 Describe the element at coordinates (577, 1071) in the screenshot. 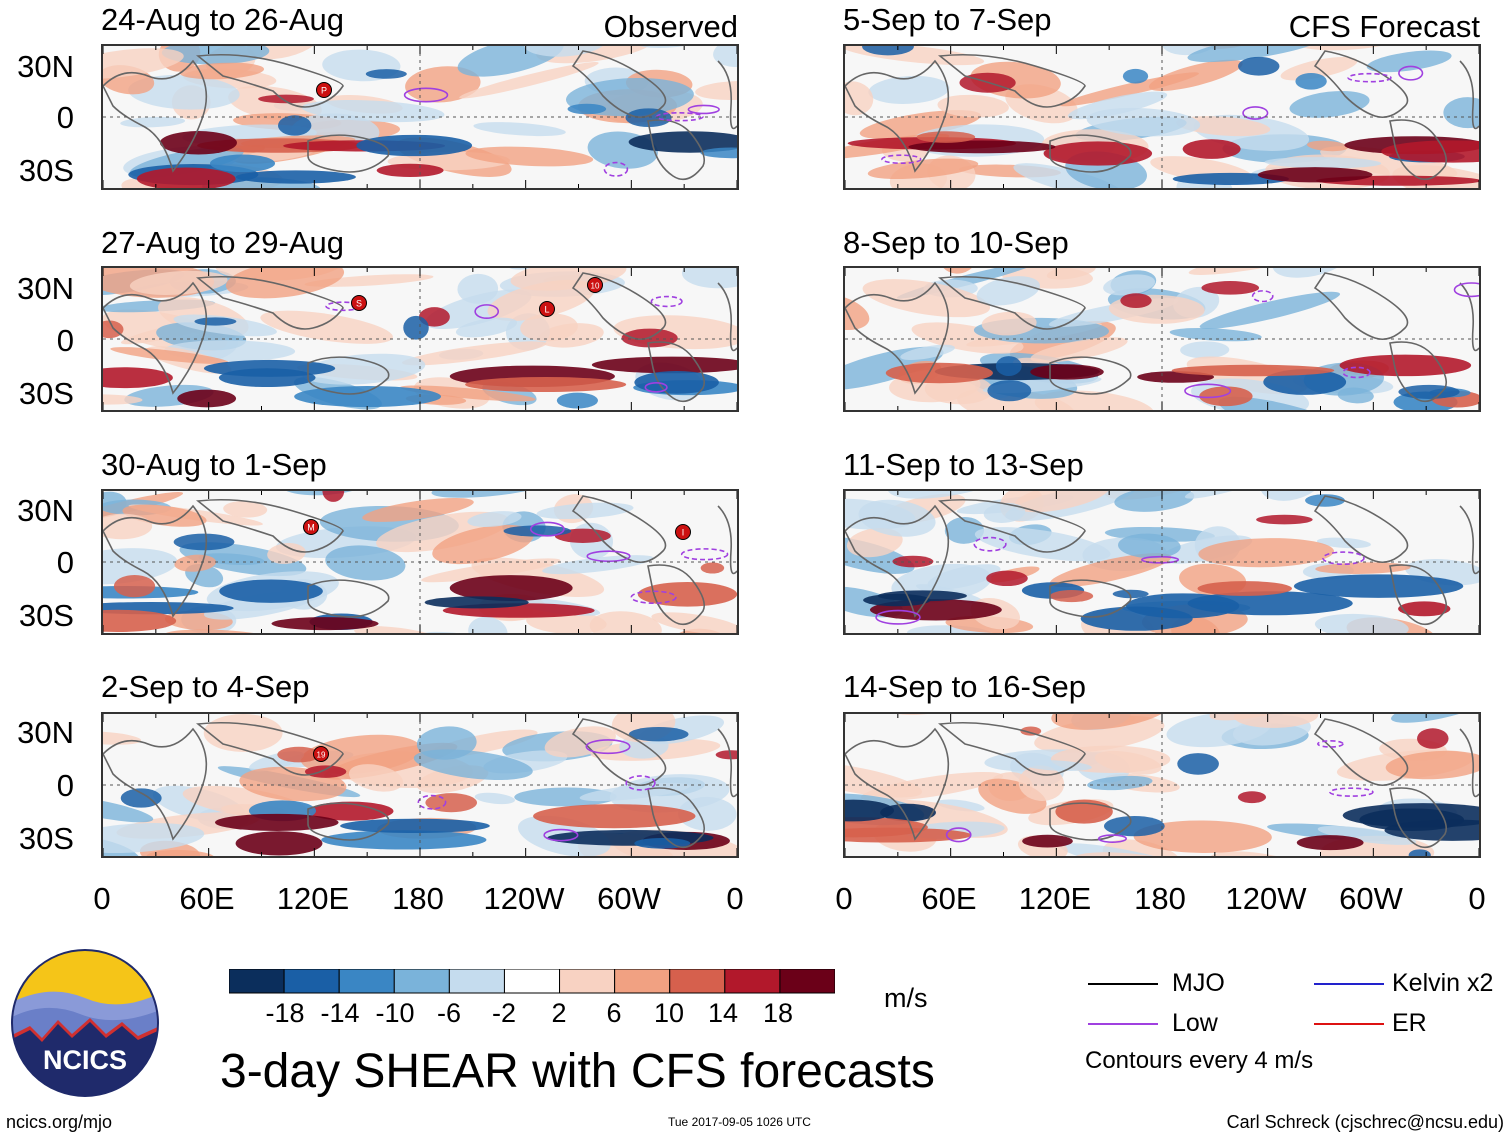

I see `main-title: 3-day SHEAR with CFS forecasts` at that location.